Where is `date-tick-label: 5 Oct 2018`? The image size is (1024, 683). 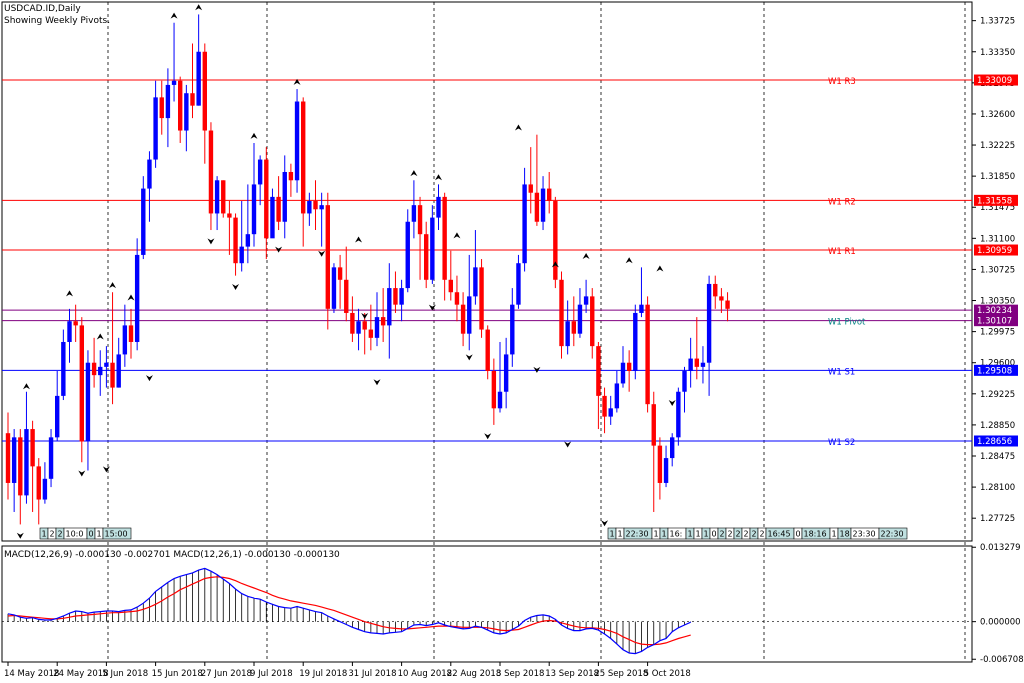
date-tick-label: 5 Oct 2018 is located at coordinates (667, 674).